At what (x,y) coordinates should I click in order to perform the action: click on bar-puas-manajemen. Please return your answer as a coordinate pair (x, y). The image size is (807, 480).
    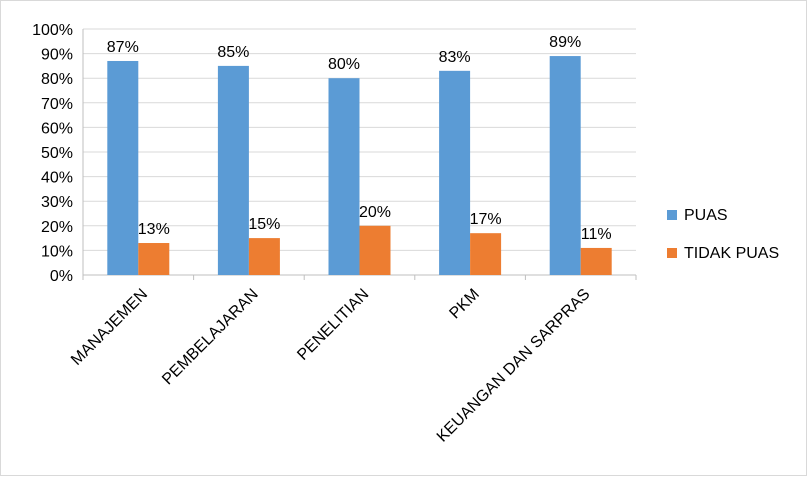
    Looking at the image, I should click on (123, 168).